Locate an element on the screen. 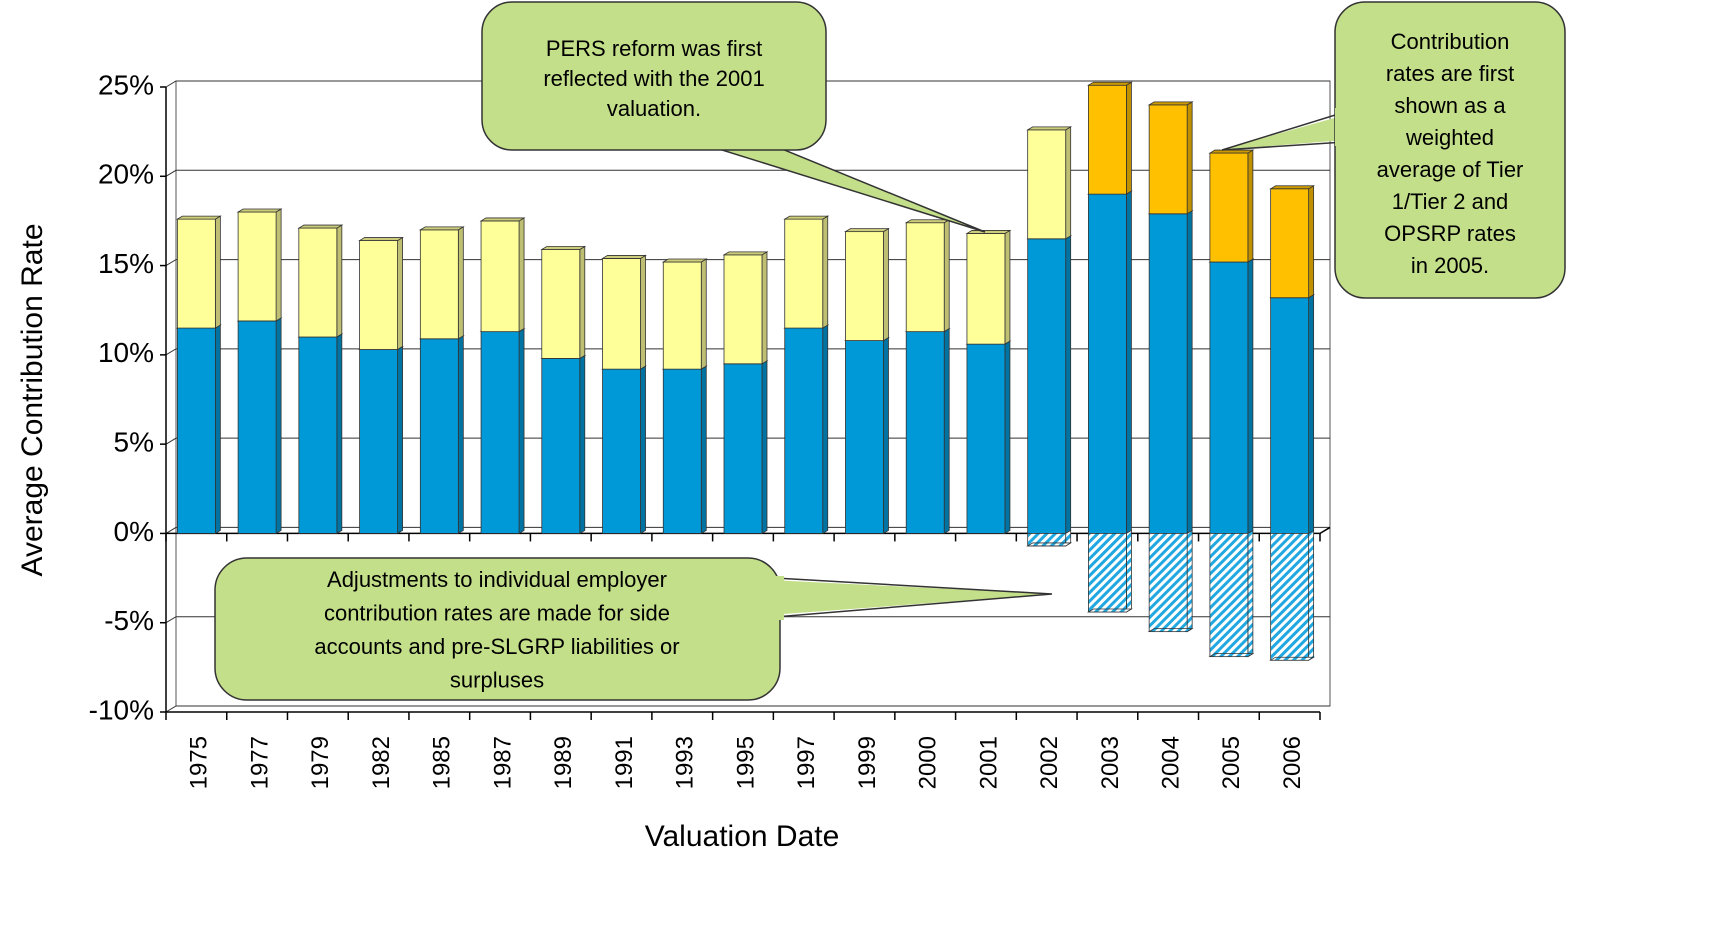 This screenshot has width=1718, height=935. callout-pointer-edge is located at coordinates (913, 597).